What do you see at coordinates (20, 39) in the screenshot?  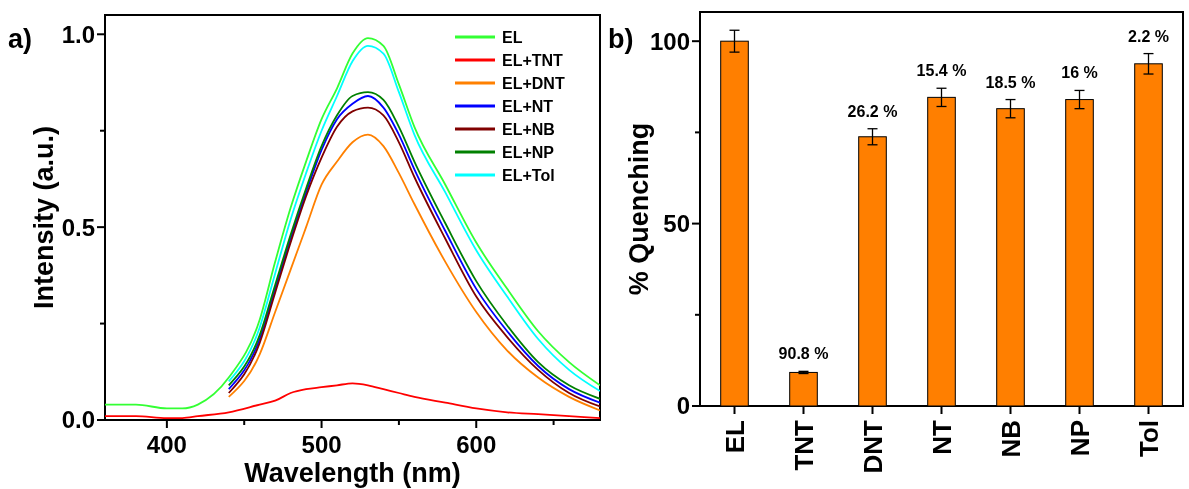 I see `text: a)` at bounding box center [20, 39].